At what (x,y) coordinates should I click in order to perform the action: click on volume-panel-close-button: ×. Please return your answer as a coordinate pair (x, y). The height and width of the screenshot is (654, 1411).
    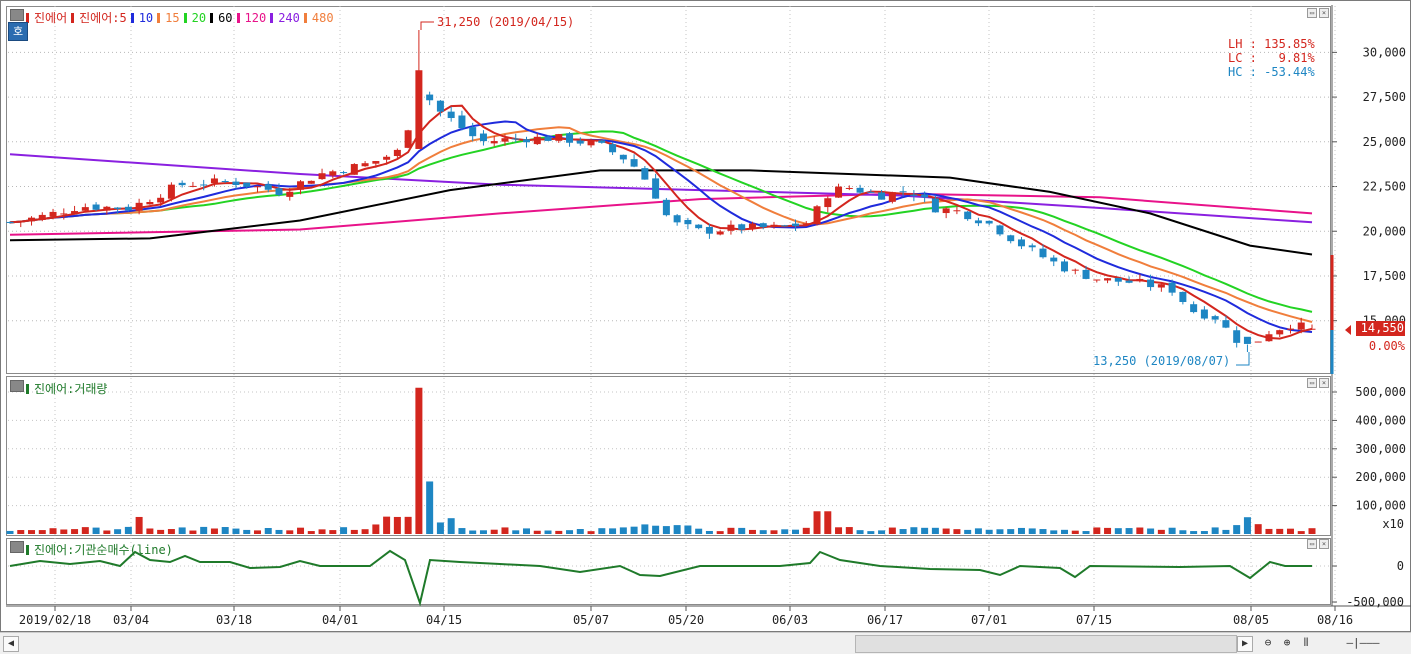
    Looking at the image, I should click on (1324, 383).